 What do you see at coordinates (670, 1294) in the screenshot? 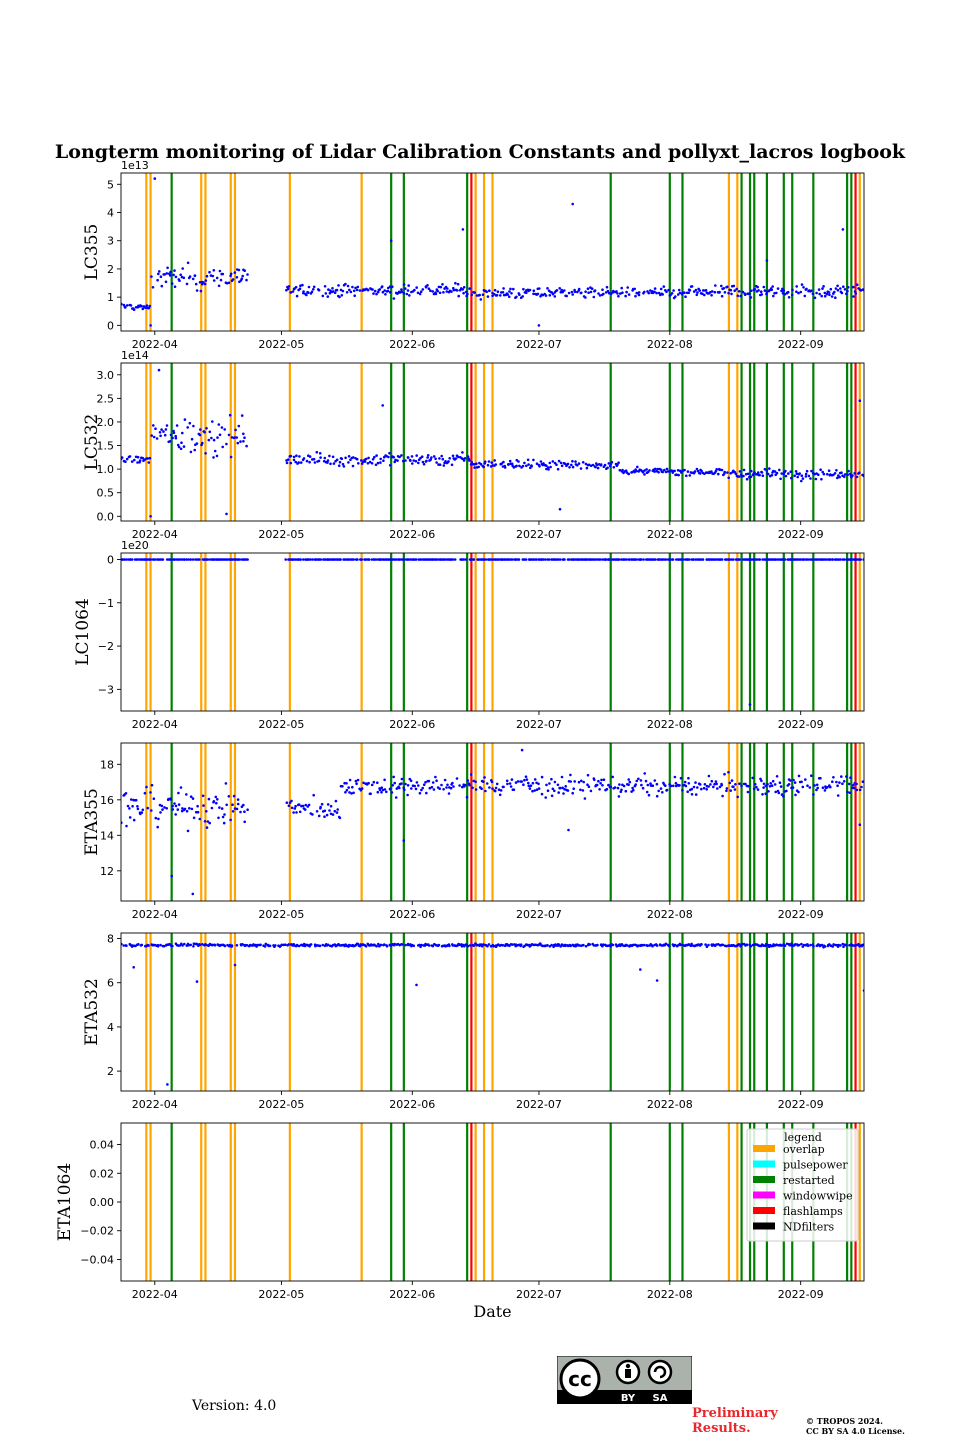
I see `x-tick-label: 2022-08` at bounding box center [670, 1294].